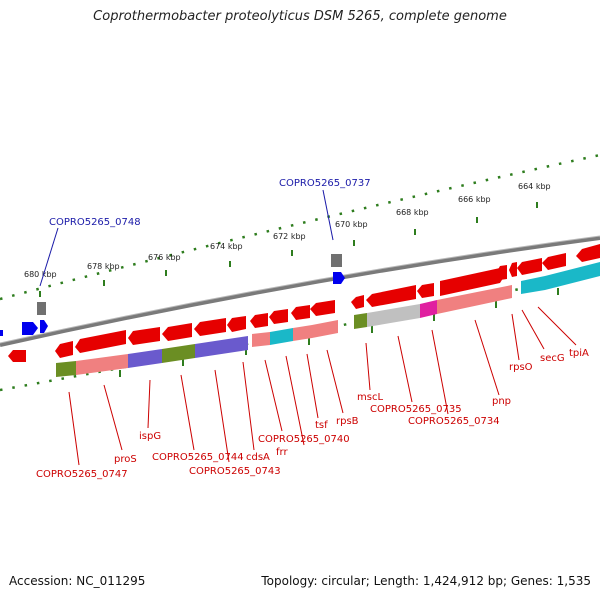 The image size is (600, 600). What do you see at coordinates (416, 409) in the screenshot?
I see `gene-label: COPRO5265_0735` at bounding box center [416, 409].